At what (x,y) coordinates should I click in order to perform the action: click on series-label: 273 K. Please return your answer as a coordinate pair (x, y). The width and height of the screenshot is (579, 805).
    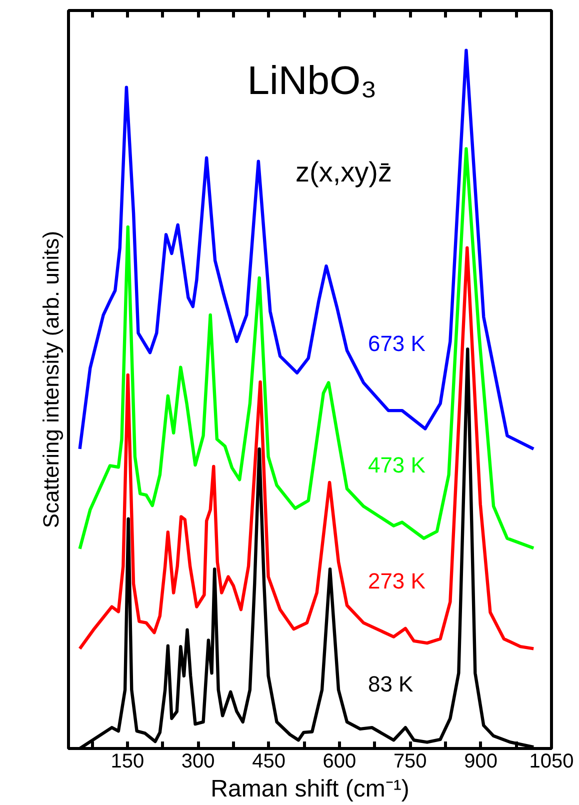
    Looking at the image, I should click on (397, 581).